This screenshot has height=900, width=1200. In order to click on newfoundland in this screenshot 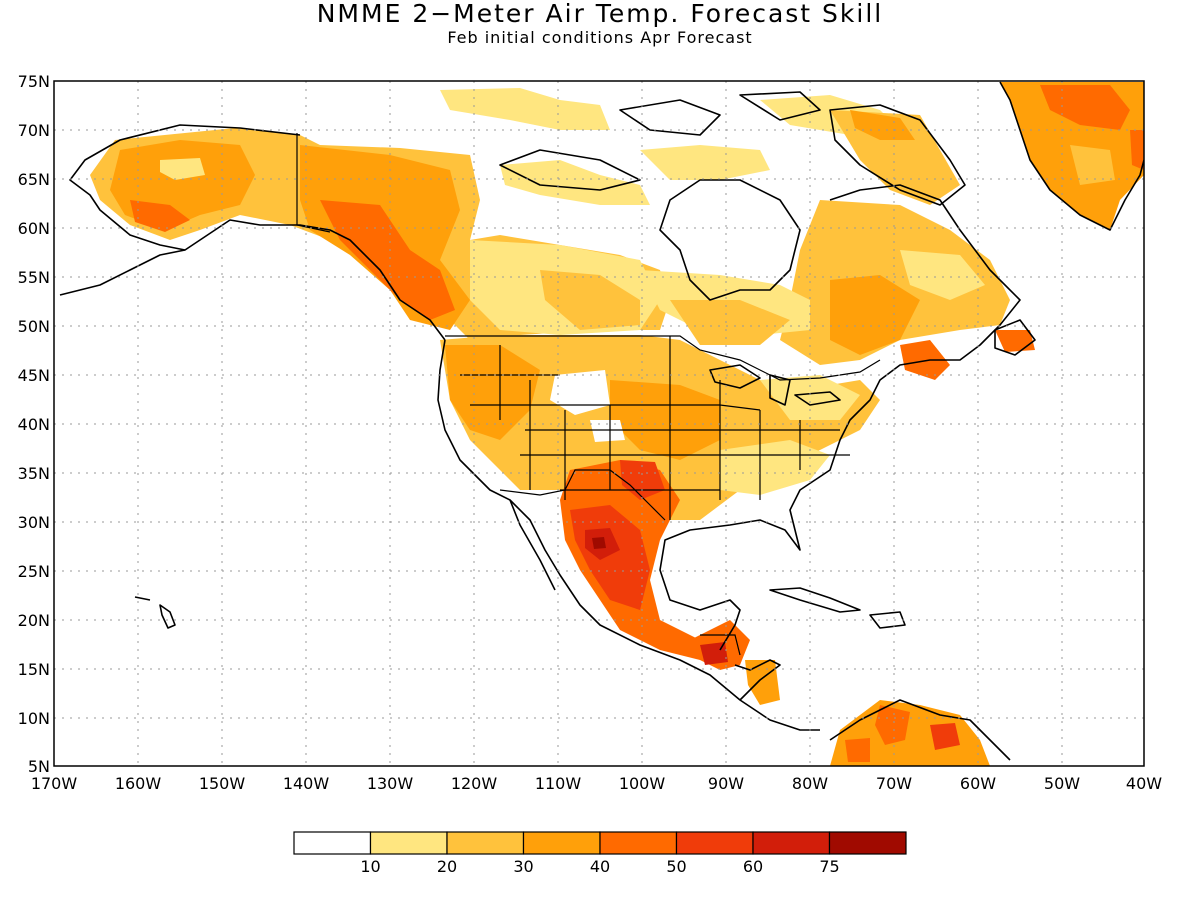, I will do `click(1015, 337)`.